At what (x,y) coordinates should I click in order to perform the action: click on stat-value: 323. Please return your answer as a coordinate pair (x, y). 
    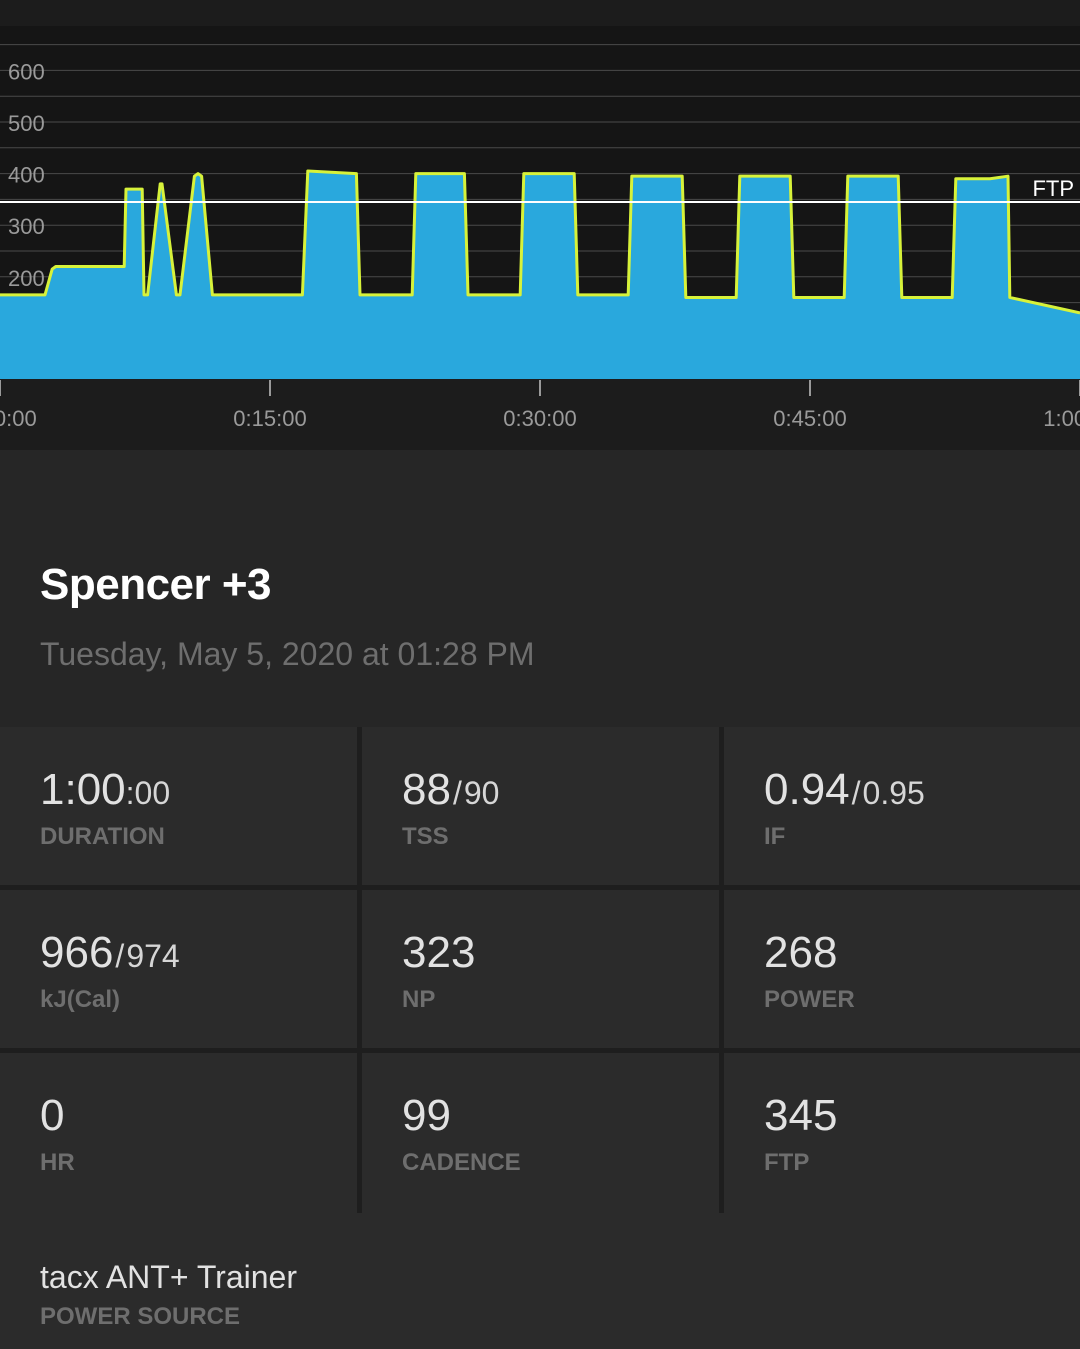
    Looking at the image, I should click on (439, 952).